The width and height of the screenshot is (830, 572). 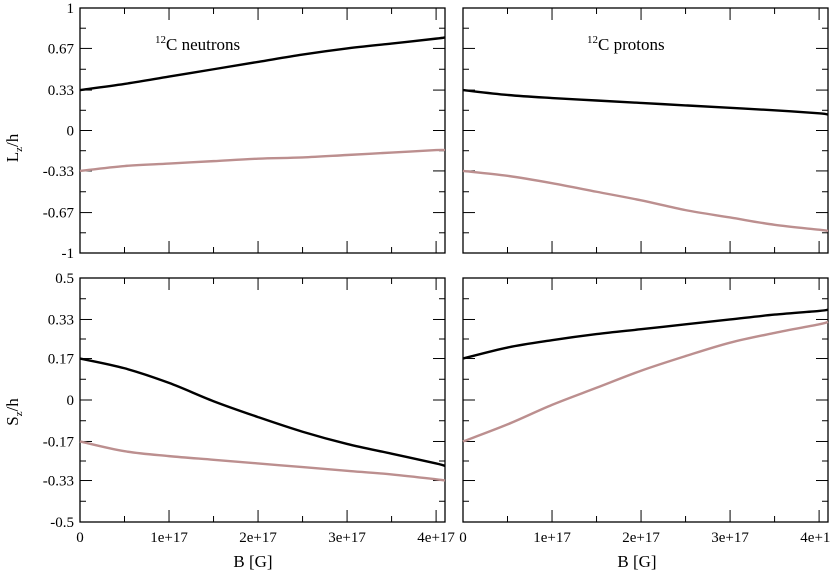 I want to click on top-left-ytick-label: 0.33, so click(x=61, y=91).